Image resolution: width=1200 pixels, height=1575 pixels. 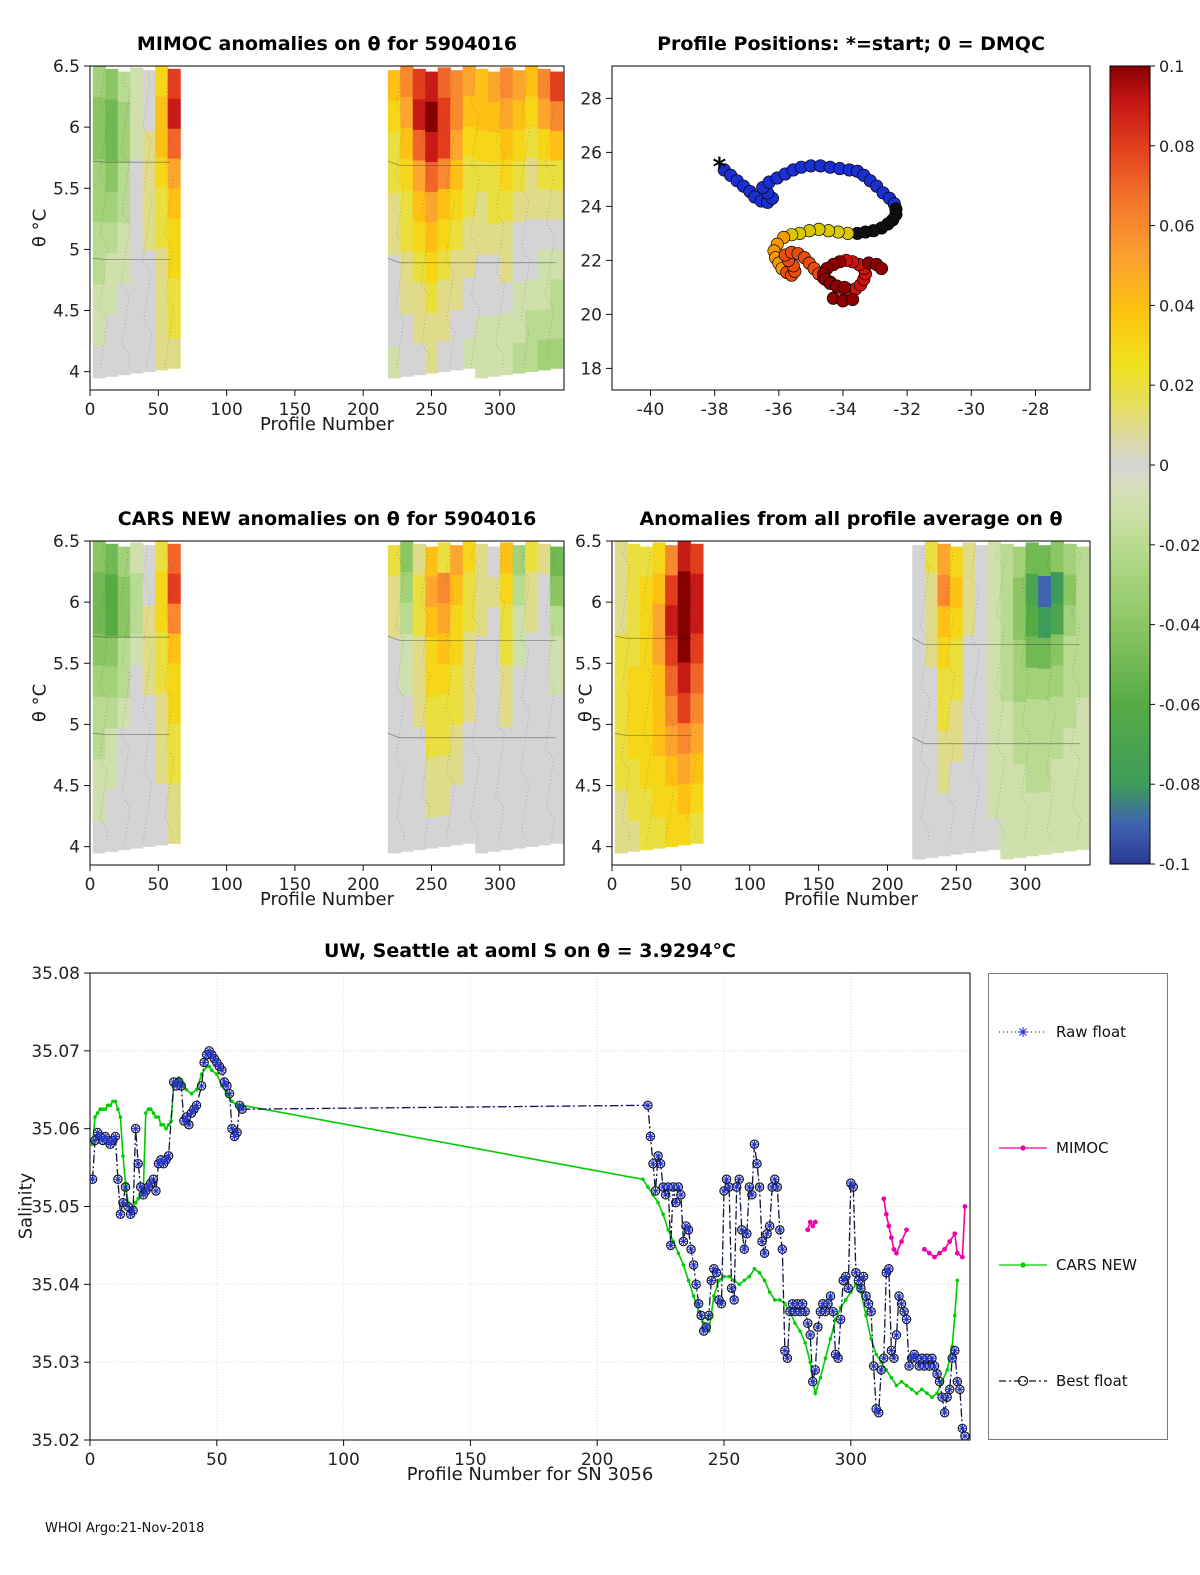 What do you see at coordinates (55, 1208) in the screenshot?
I see `svg-text: 35.05` at bounding box center [55, 1208].